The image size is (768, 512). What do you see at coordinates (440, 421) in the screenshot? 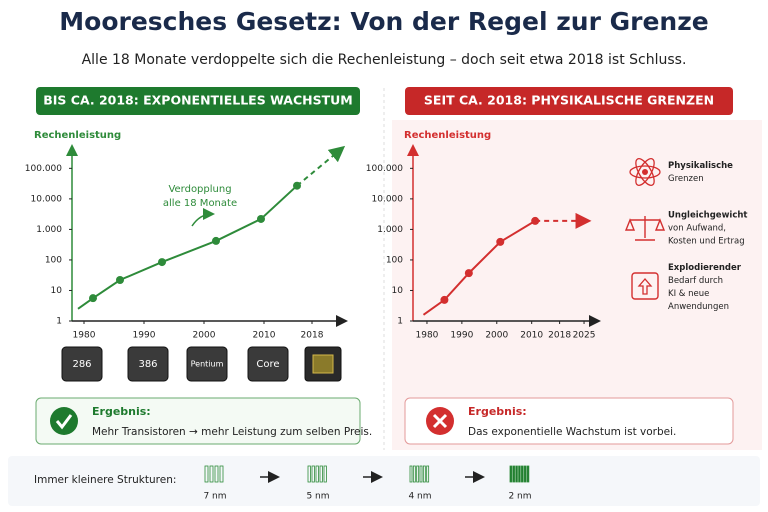
I see `x-mark` at bounding box center [440, 421].